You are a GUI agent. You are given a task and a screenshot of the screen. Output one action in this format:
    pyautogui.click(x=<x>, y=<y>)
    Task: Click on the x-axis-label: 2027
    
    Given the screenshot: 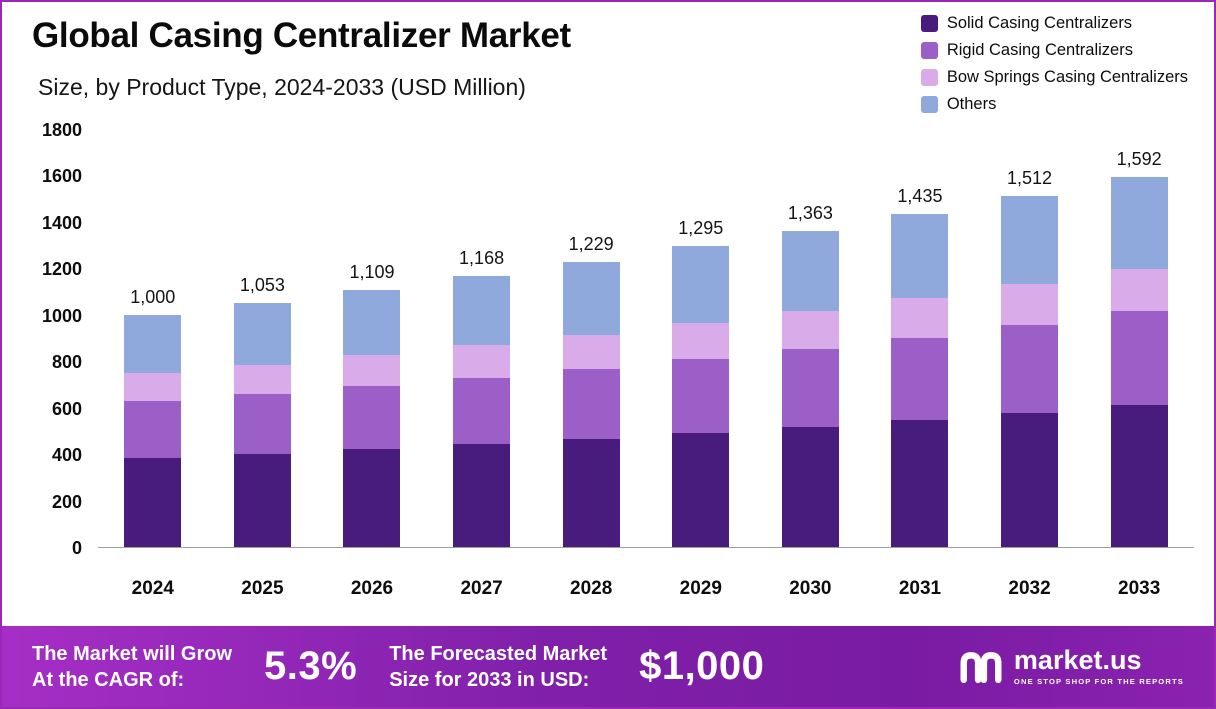 What is the action you would take?
    pyautogui.click(x=481, y=588)
    